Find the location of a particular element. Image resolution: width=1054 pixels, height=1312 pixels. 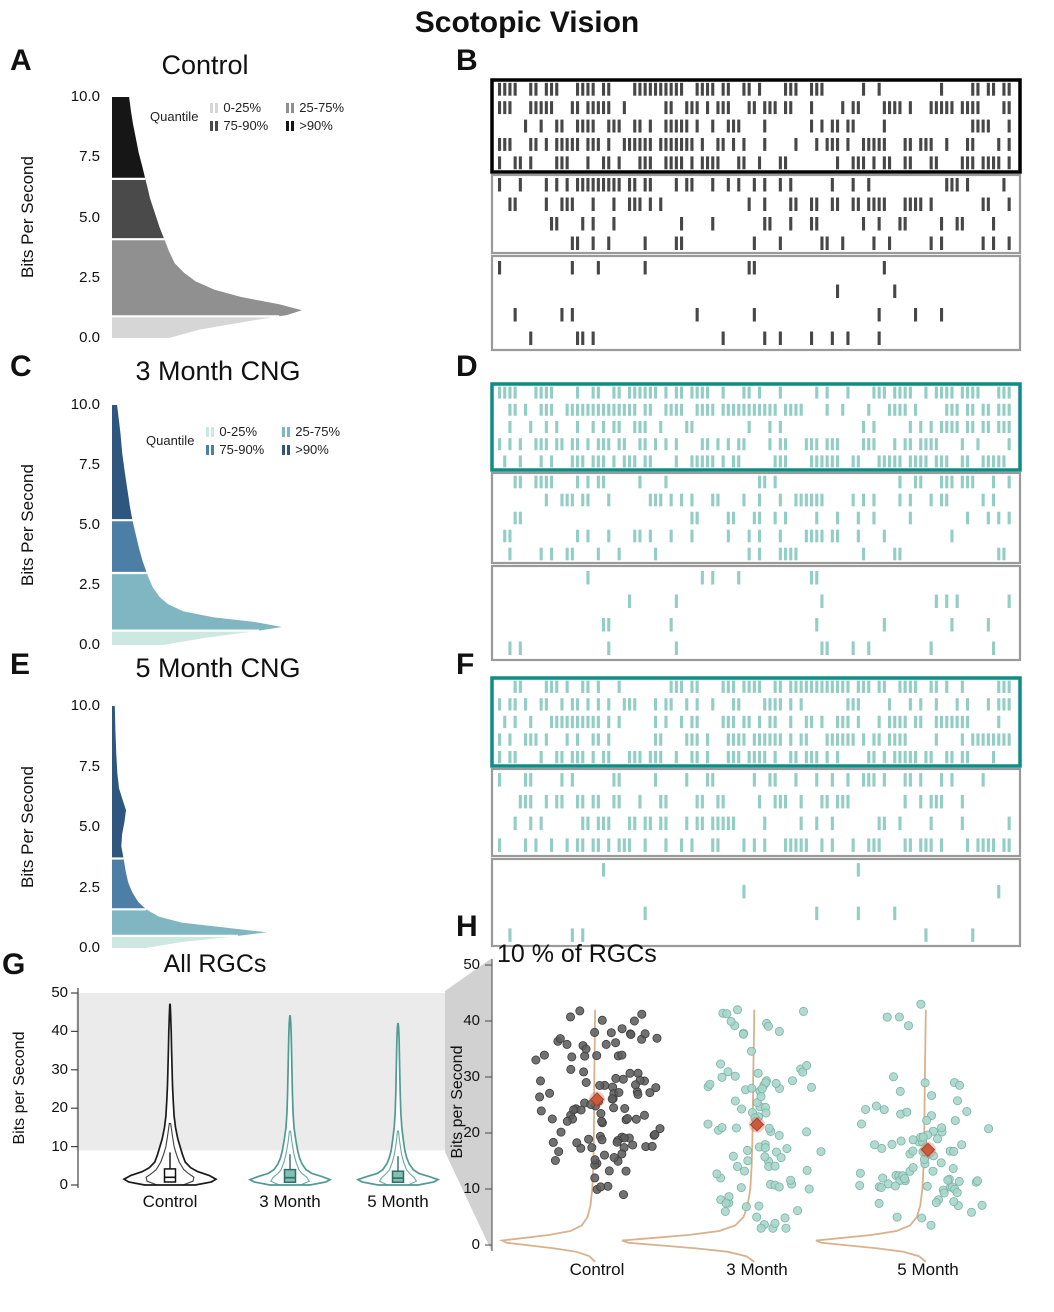

legend-item-label: >90% is located at coordinates (312, 449).